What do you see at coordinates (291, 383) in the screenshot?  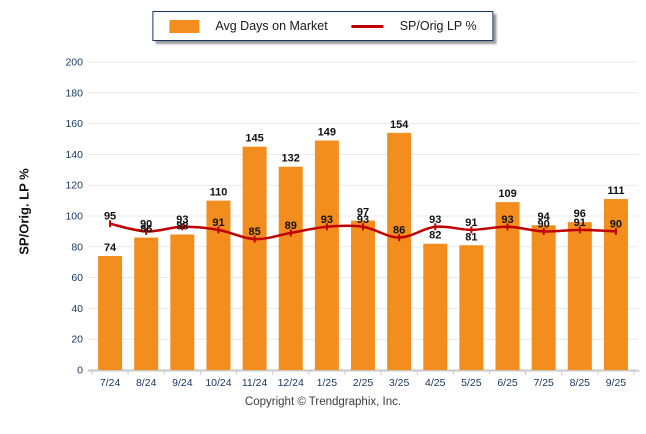 I see `x-tick-label: 12/24` at bounding box center [291, 383].